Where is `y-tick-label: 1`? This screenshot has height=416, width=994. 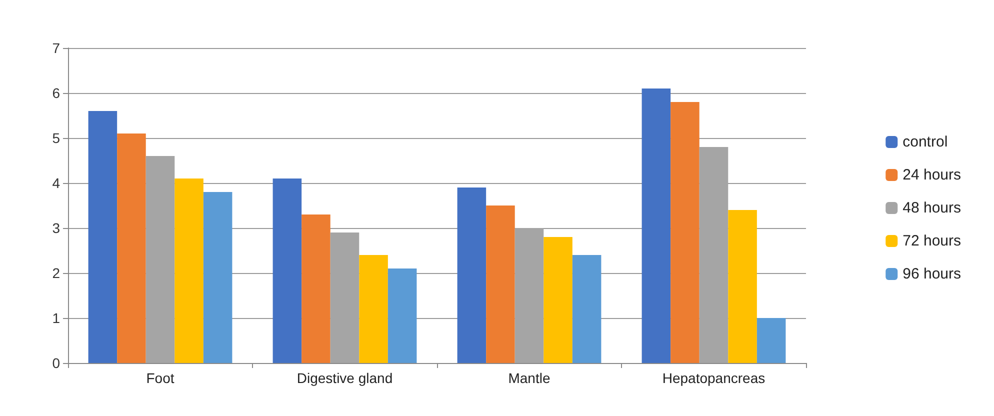 y-tick-label: 1 is located at coordinates (56, 318).